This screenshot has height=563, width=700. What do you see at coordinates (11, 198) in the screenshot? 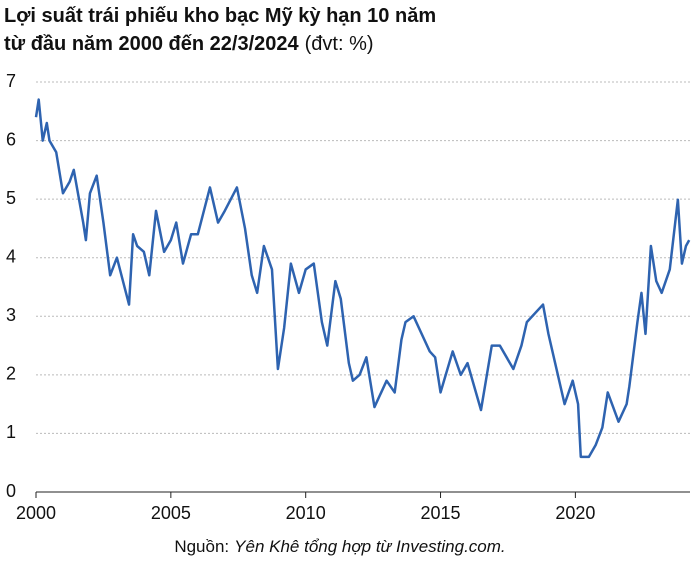
I see `y-tick-label: 5` at bounding box center [11, 198].